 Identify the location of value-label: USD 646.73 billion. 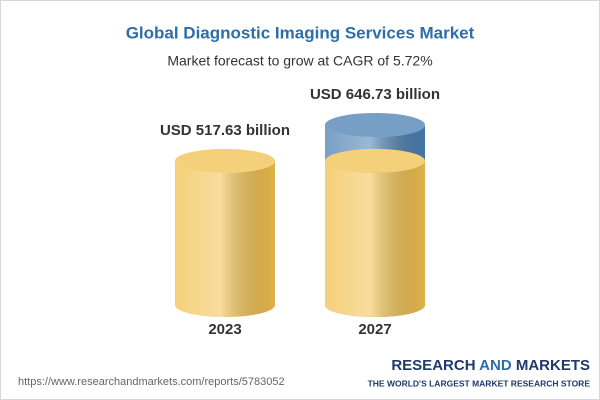
(375, 94).